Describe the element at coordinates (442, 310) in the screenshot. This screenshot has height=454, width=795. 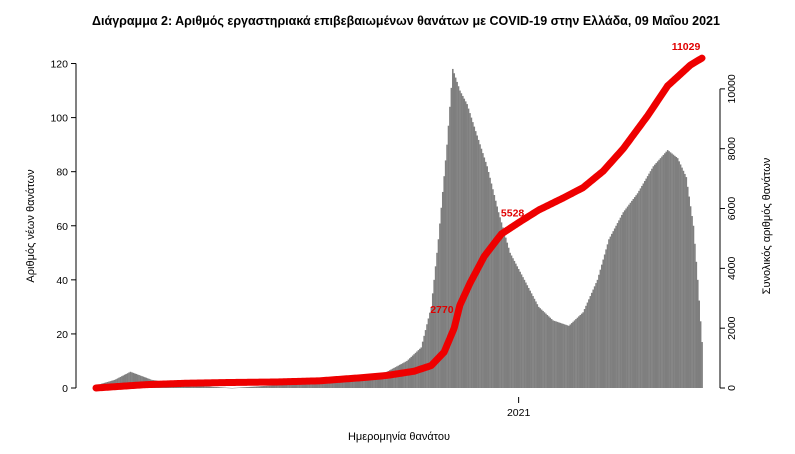
I see `line-annotation: 2770` at that location.